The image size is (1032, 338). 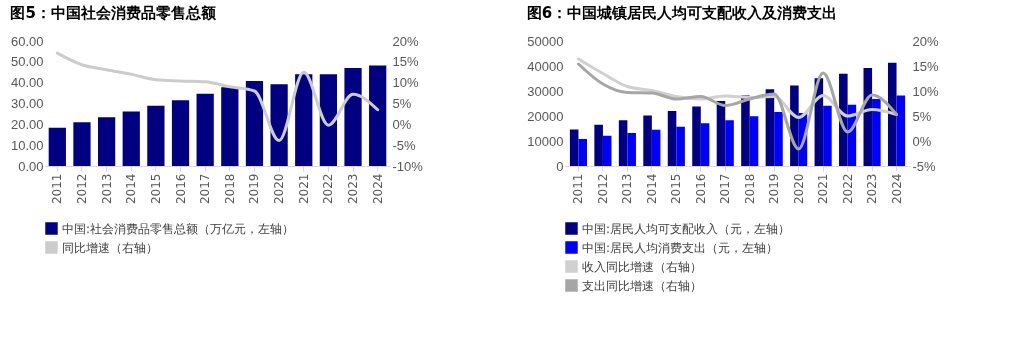 What do you see at coordinates (178, 228) in the screenshot?
I see `legend-label: 中国:社会消费品零售总额（万亿元，左轴）` at bounding box center [178, 228].